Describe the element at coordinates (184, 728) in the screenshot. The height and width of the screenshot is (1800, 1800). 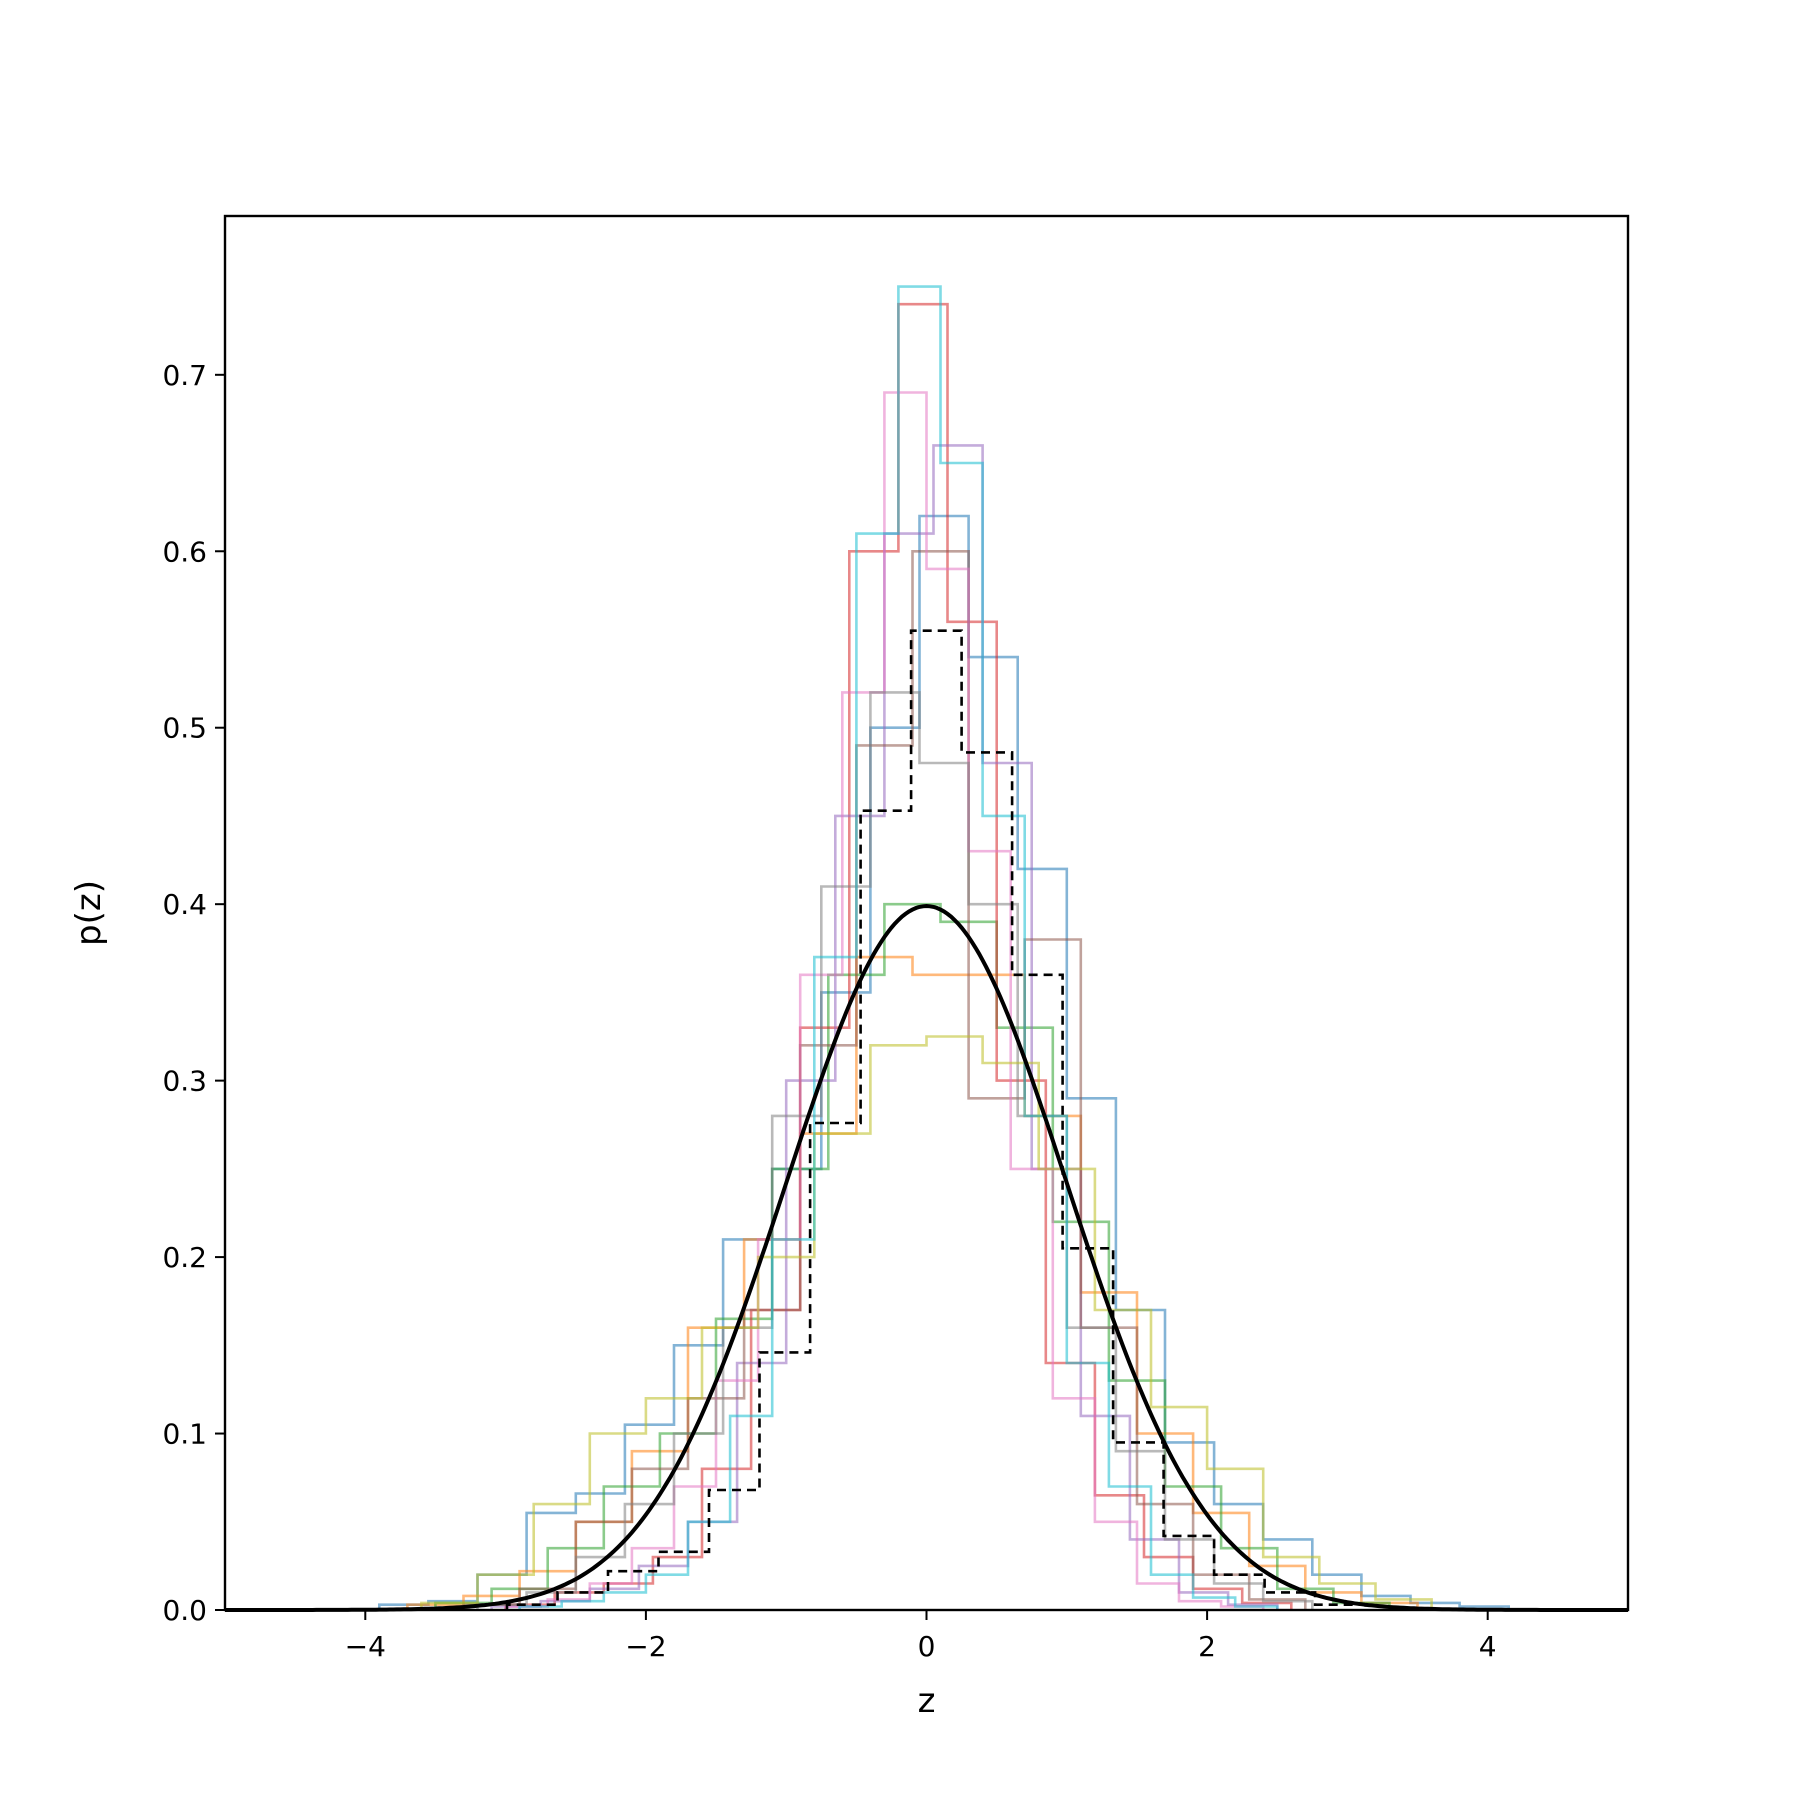
I see `y-tick-label: 0.5` at that location.